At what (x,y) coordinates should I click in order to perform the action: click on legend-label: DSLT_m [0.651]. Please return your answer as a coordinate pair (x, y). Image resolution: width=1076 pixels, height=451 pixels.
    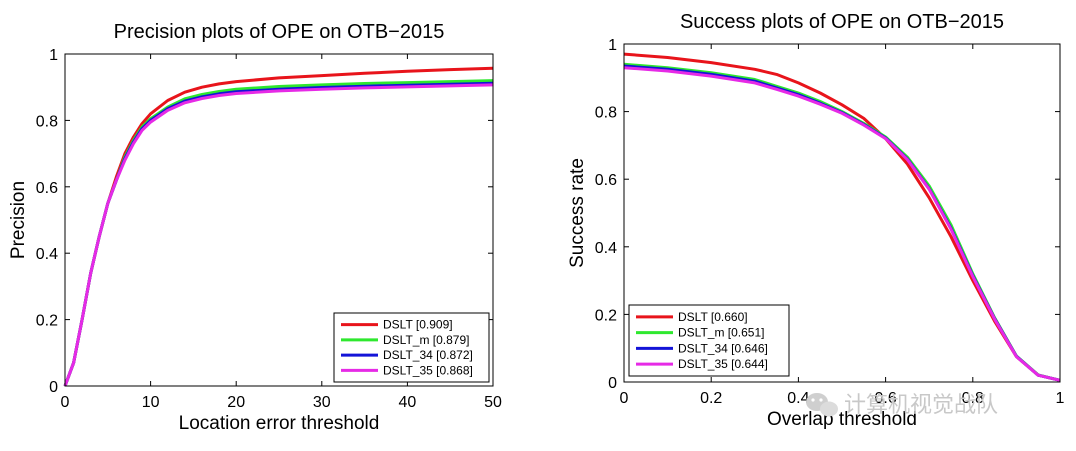
    Looking at the image, I should click on (721, 333).